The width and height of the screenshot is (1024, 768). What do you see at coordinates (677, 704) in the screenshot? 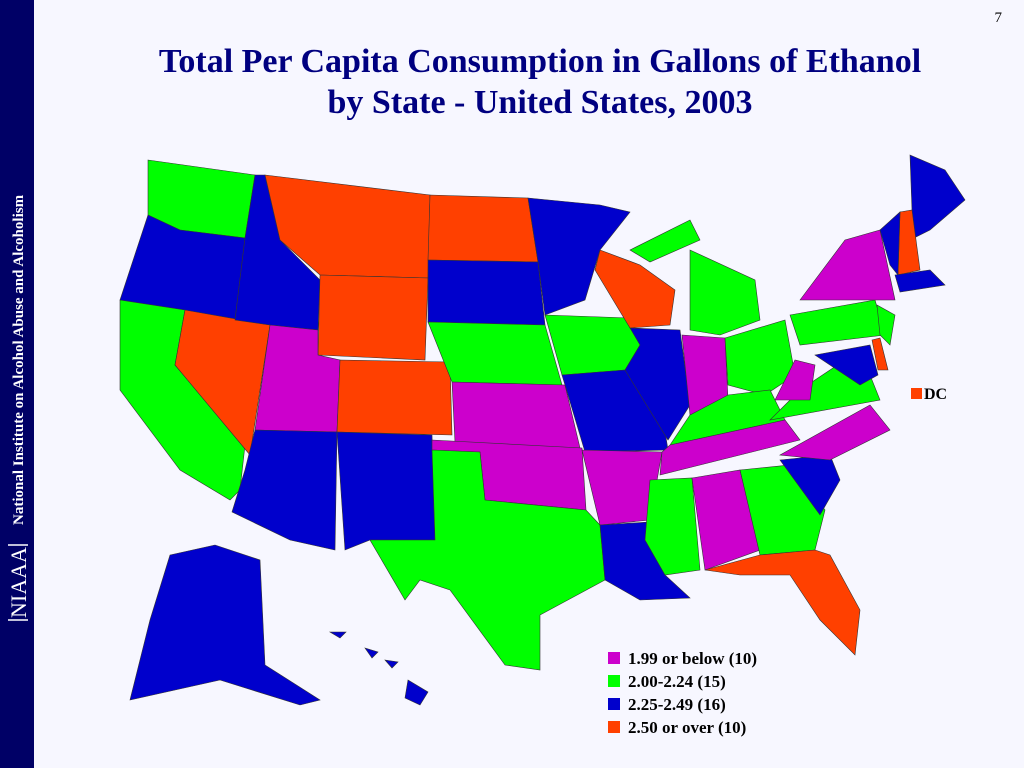
I see `legend-label: 2.25-2.49 (16)` at bounding box center [677, 704].